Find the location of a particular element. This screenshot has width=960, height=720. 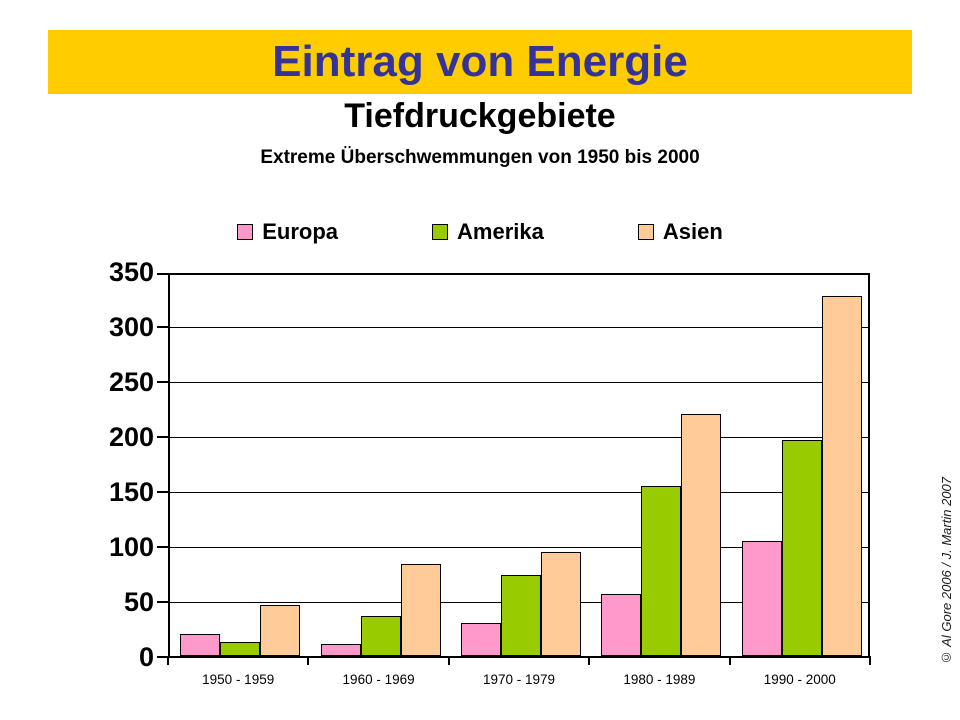

bar-group-1980-1989 is located at coordinates (661, 465).